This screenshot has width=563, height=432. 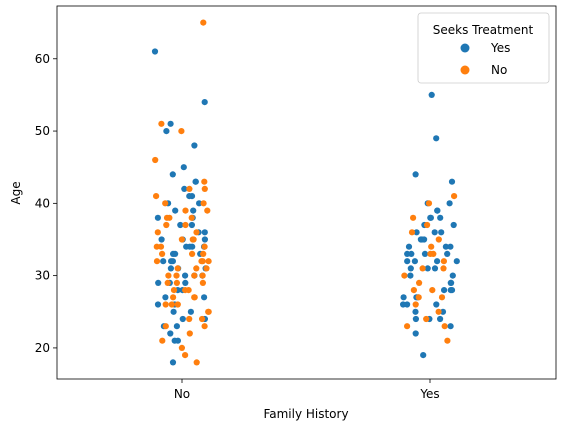 I want to click on legend: Seeks Treatment Yes No, so click(x=483, y=48).